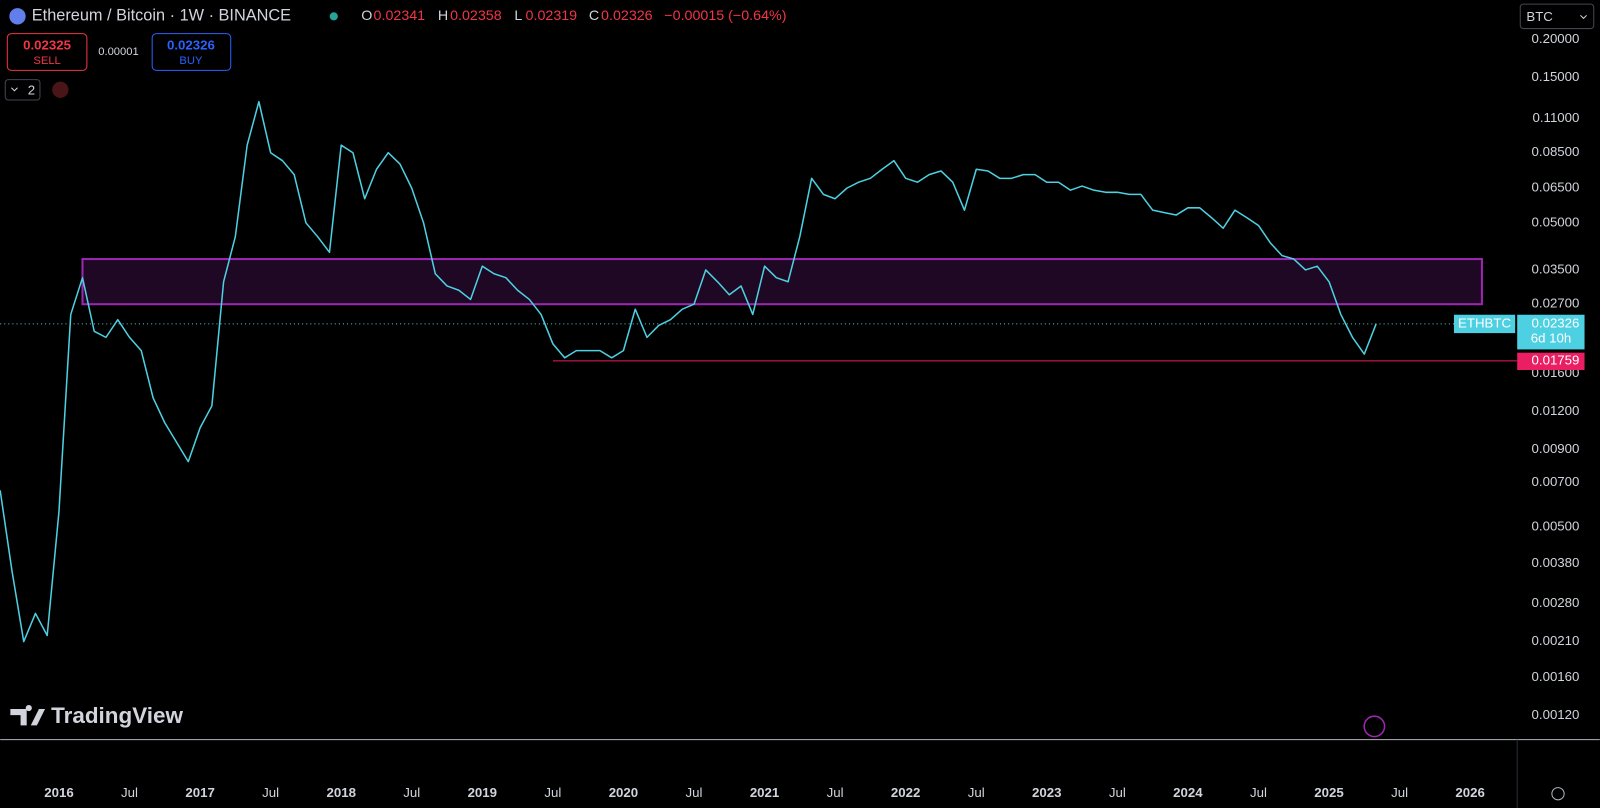 The image size is (1600, 808). Describe the element at coordinates (476, 16) in the screenshot. I see `ohlc-value: 0.02358` at that location.